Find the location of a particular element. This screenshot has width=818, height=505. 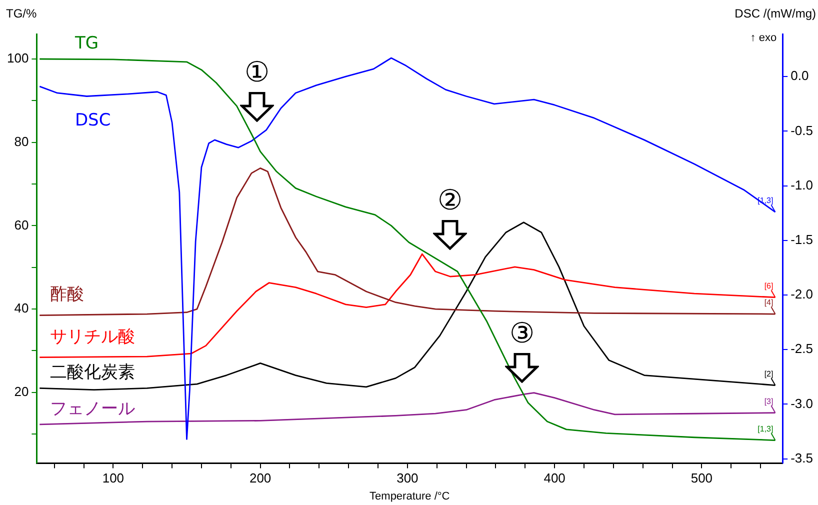

annotation: ③ is located at coordinates (522, 333).